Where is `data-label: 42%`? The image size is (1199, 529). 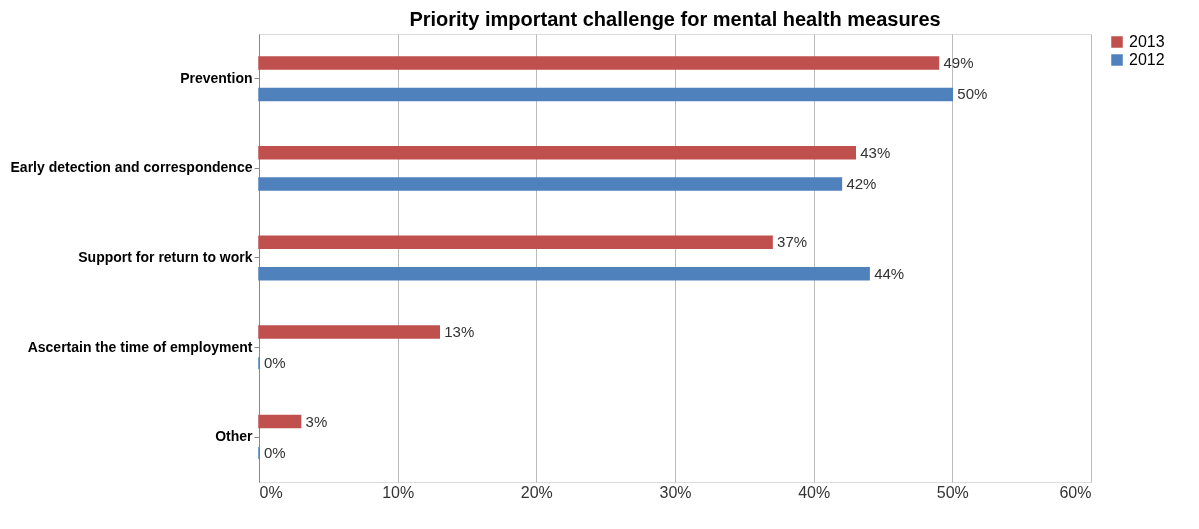
data-label: 42% is located at coordinates (861, 184).